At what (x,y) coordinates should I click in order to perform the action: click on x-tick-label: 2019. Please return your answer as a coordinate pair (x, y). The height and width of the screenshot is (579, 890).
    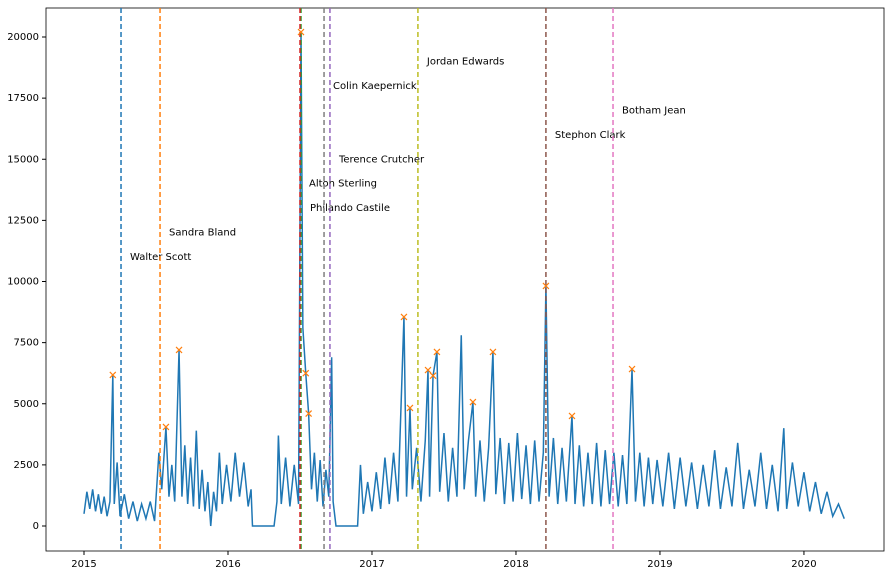
    Looking at the image, I should click on (659, 564).